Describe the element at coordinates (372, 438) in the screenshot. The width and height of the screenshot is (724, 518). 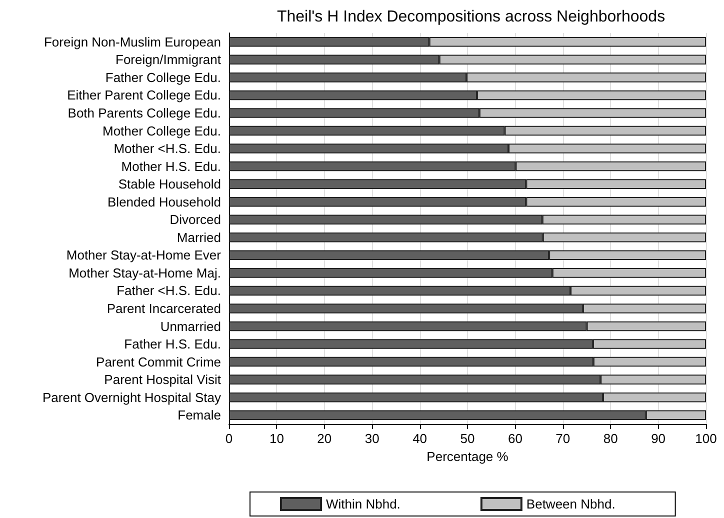
I see `x-tick-label: 30` at that location.